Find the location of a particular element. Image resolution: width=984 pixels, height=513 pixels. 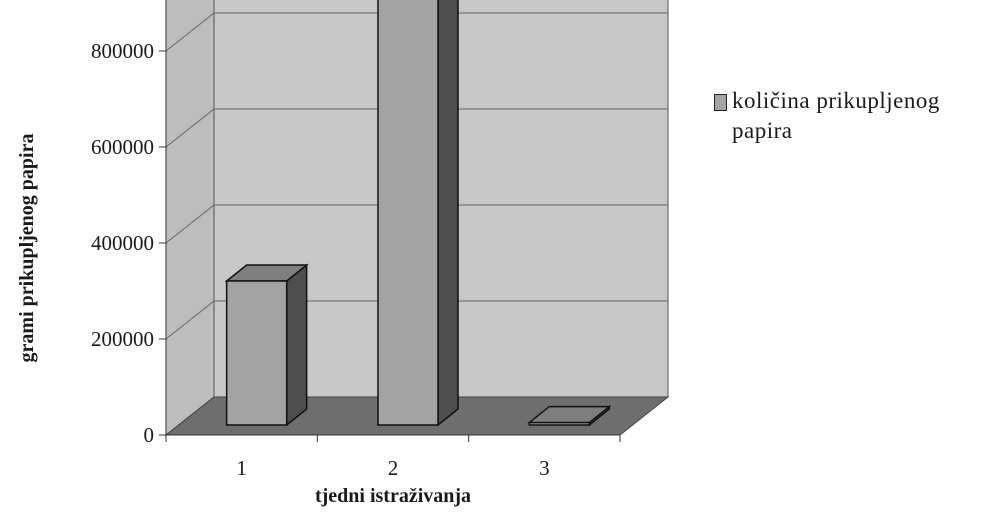

y-axis-title: grami prikupljenog papira is located at coordinates (27, 248).